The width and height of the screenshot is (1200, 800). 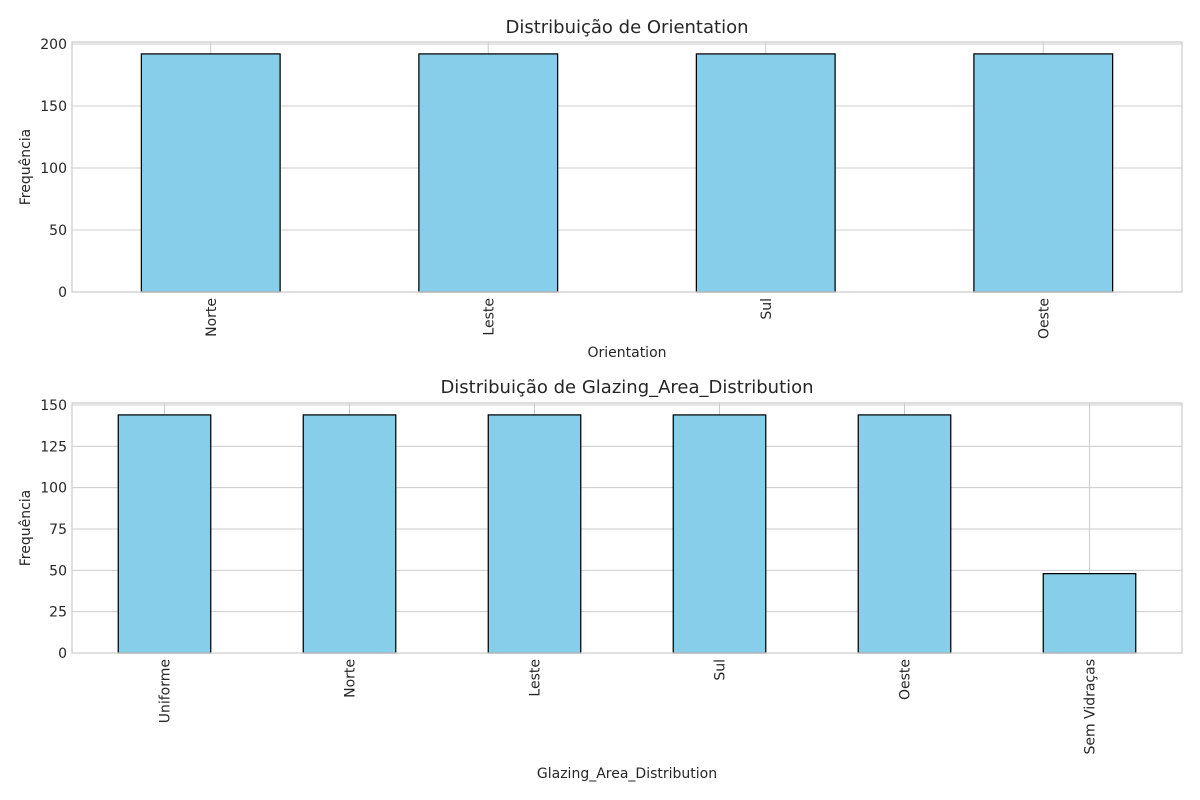 What do you see at coordinates (627, 774) in the screenshot?
I see `x-axis-label: Glazing_Area_Distribution` at bounding box center [627, 774].